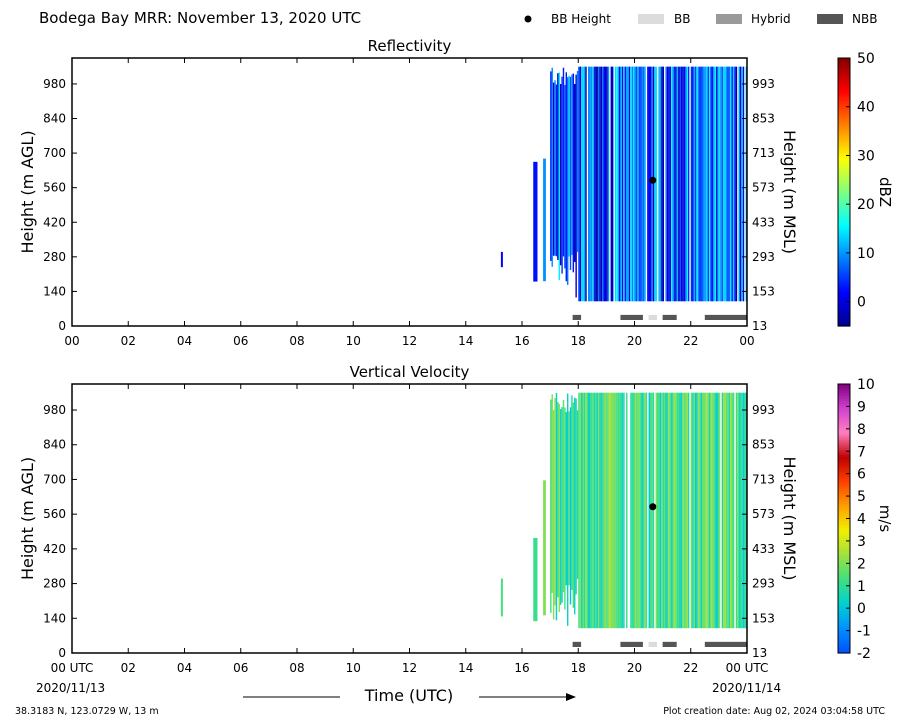 Image resolution: width=900 pixels, height=725 pixels. Describe the element at coordinates (746, 688) in the screenshot. I see `end-date-label: 2020/11/14` at that location.